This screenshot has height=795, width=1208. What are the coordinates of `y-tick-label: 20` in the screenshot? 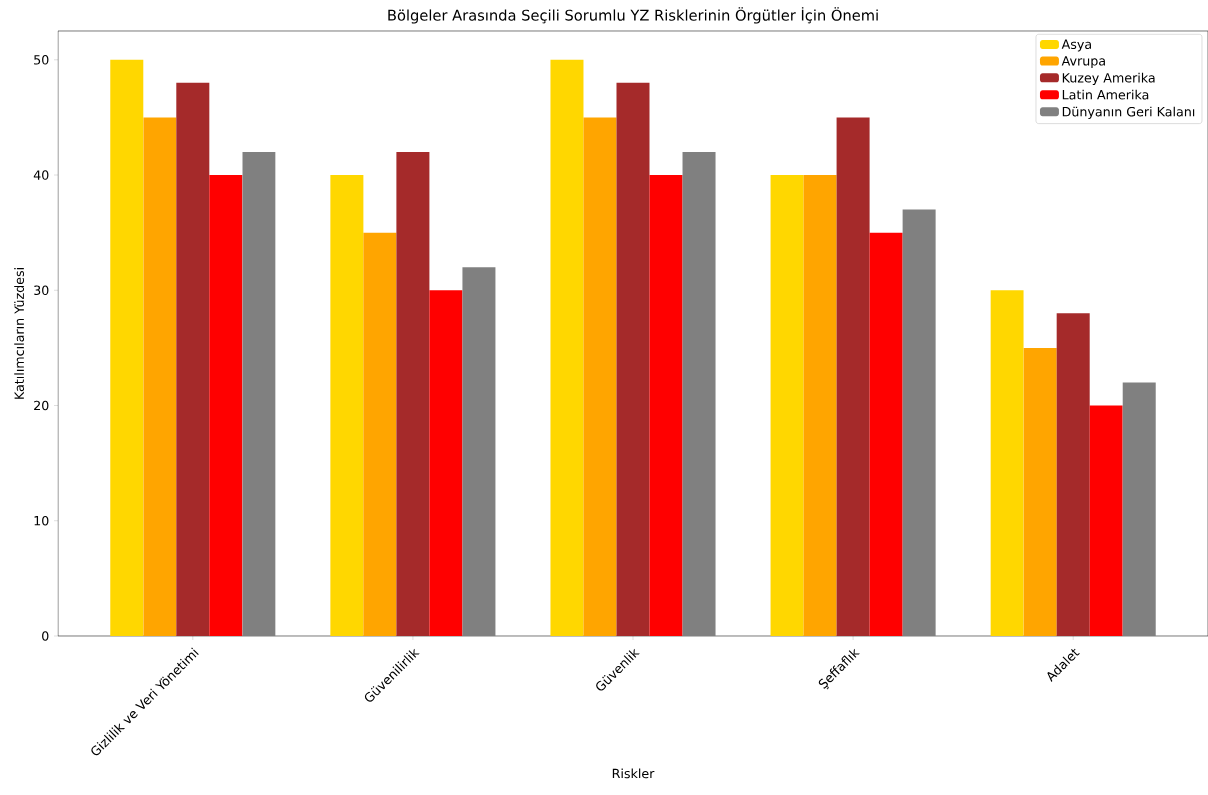 It's located at (41, 405).